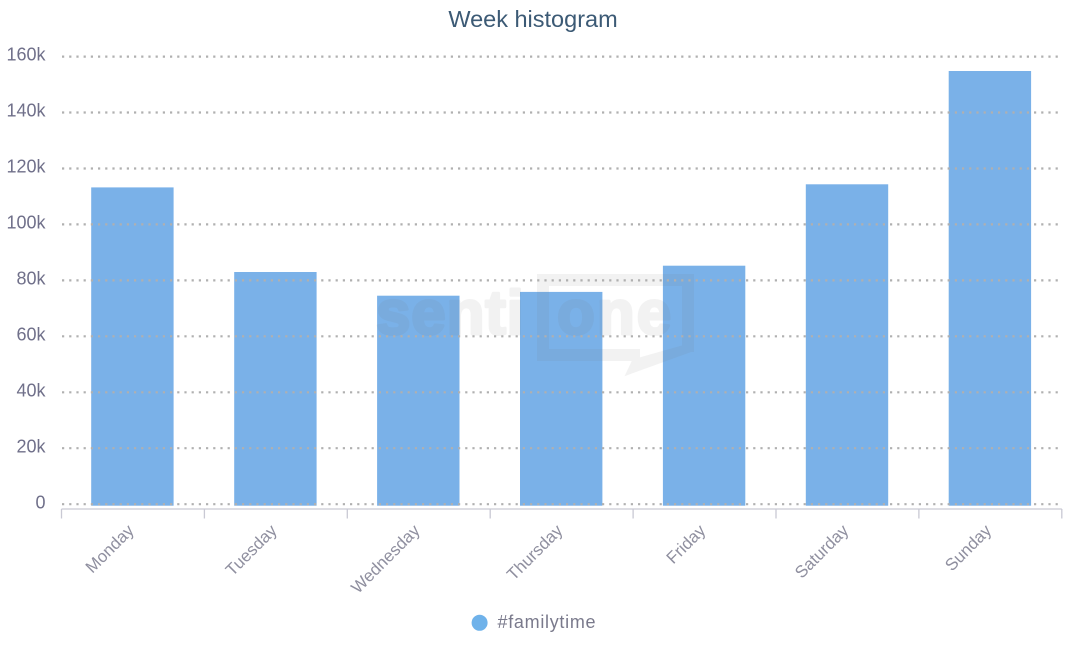 This screenshot has width=1072, height=652. Describe the element at coordinates (532, 19) in the screenshot. I see `svg-text: Week histogram` at that location.